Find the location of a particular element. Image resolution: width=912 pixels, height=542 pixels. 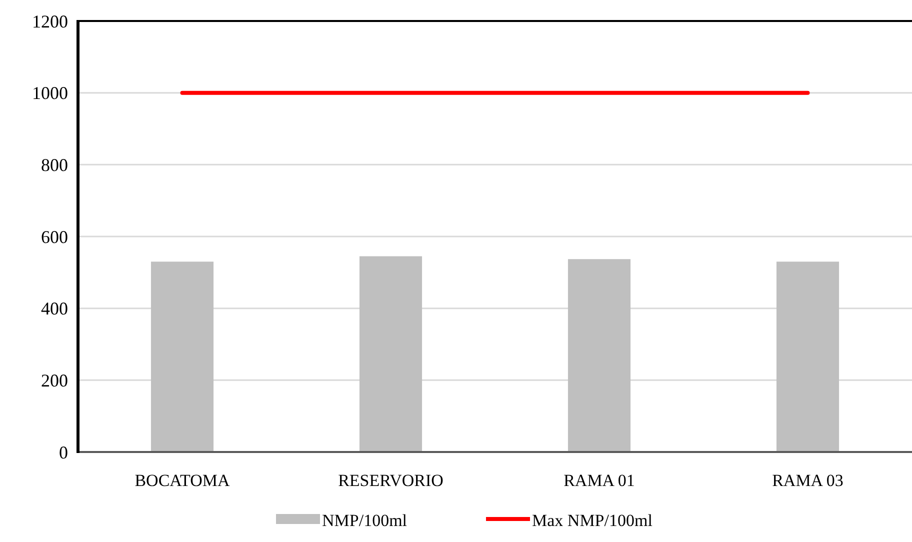

legend-label: Max NMP/100ml is located at coordinates (592, 520).